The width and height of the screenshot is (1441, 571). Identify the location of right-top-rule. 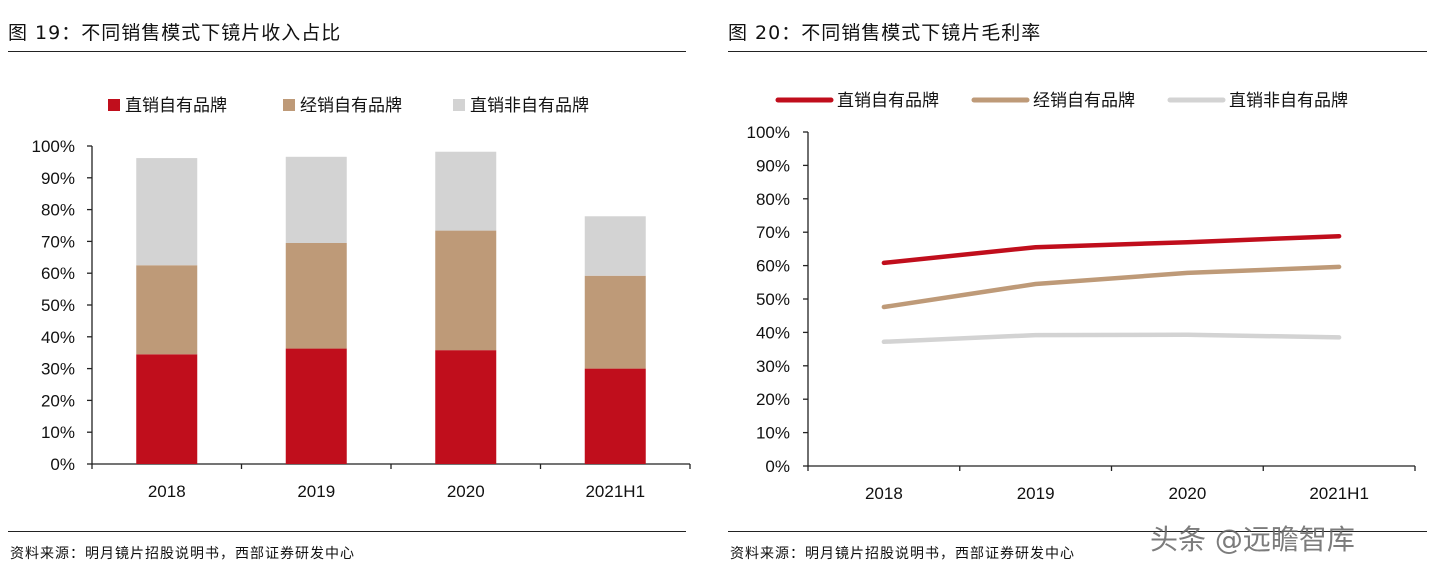
(1077, 51).